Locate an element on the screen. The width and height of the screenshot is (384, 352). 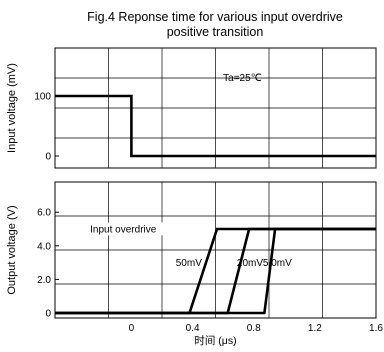
y-tick-label: 4.0 is located at coordinates (44, 246).